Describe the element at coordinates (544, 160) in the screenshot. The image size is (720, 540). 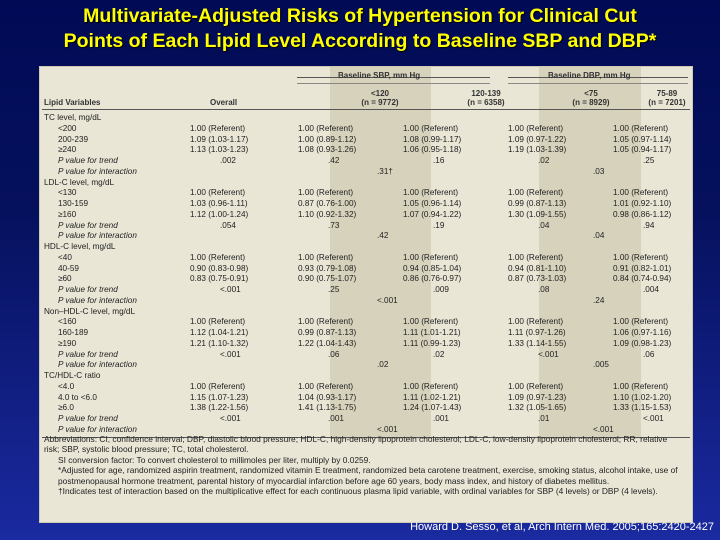
I see `table-cell: .02` at that location.